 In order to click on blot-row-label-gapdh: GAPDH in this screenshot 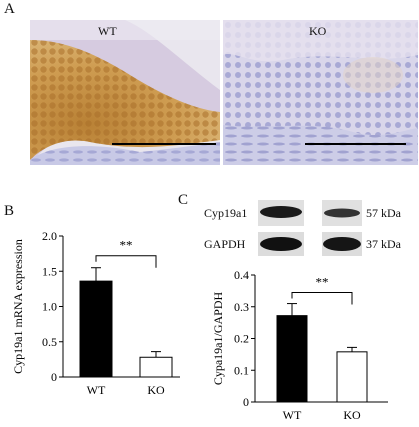, I will do `click(225, 244)`.